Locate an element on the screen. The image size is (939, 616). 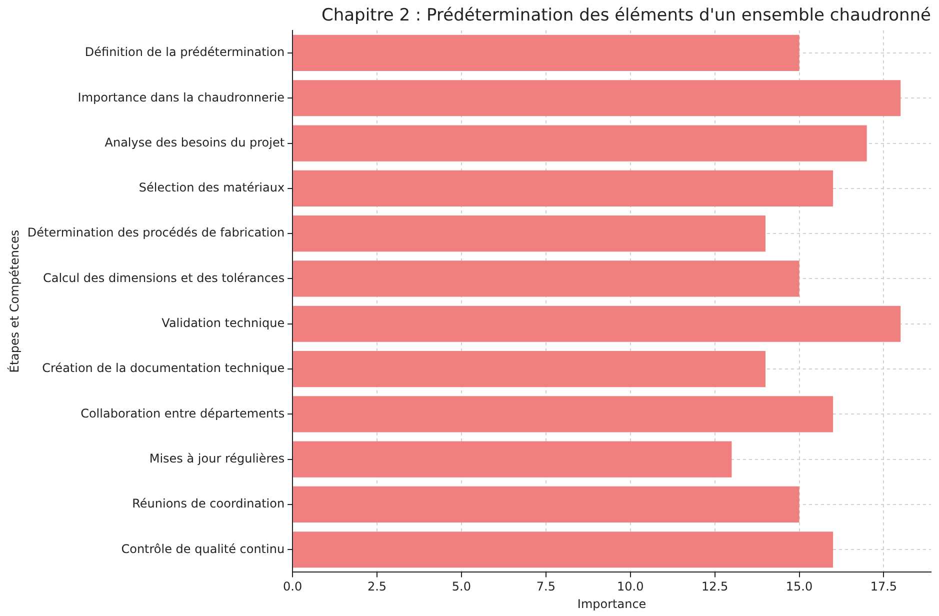
x-tick-label: 5.0 is located at coordinates (462, 587).